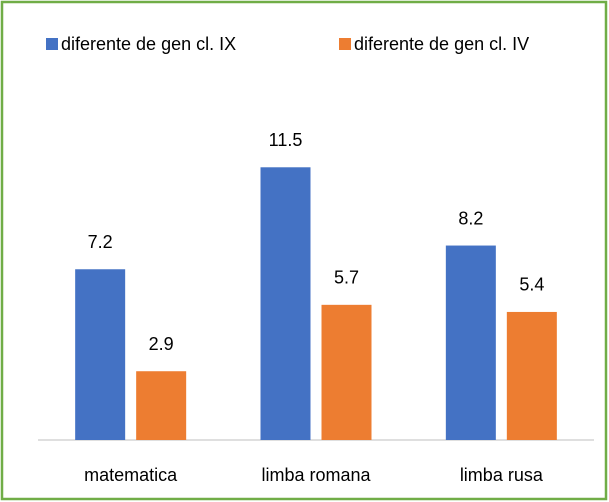 This screenshot has height=502, width=609. What do you see at coordinates (148, 44) in the screenshot?
I see `legend-label: diferente de gen cl. IX` at bounding box center [148, 44].